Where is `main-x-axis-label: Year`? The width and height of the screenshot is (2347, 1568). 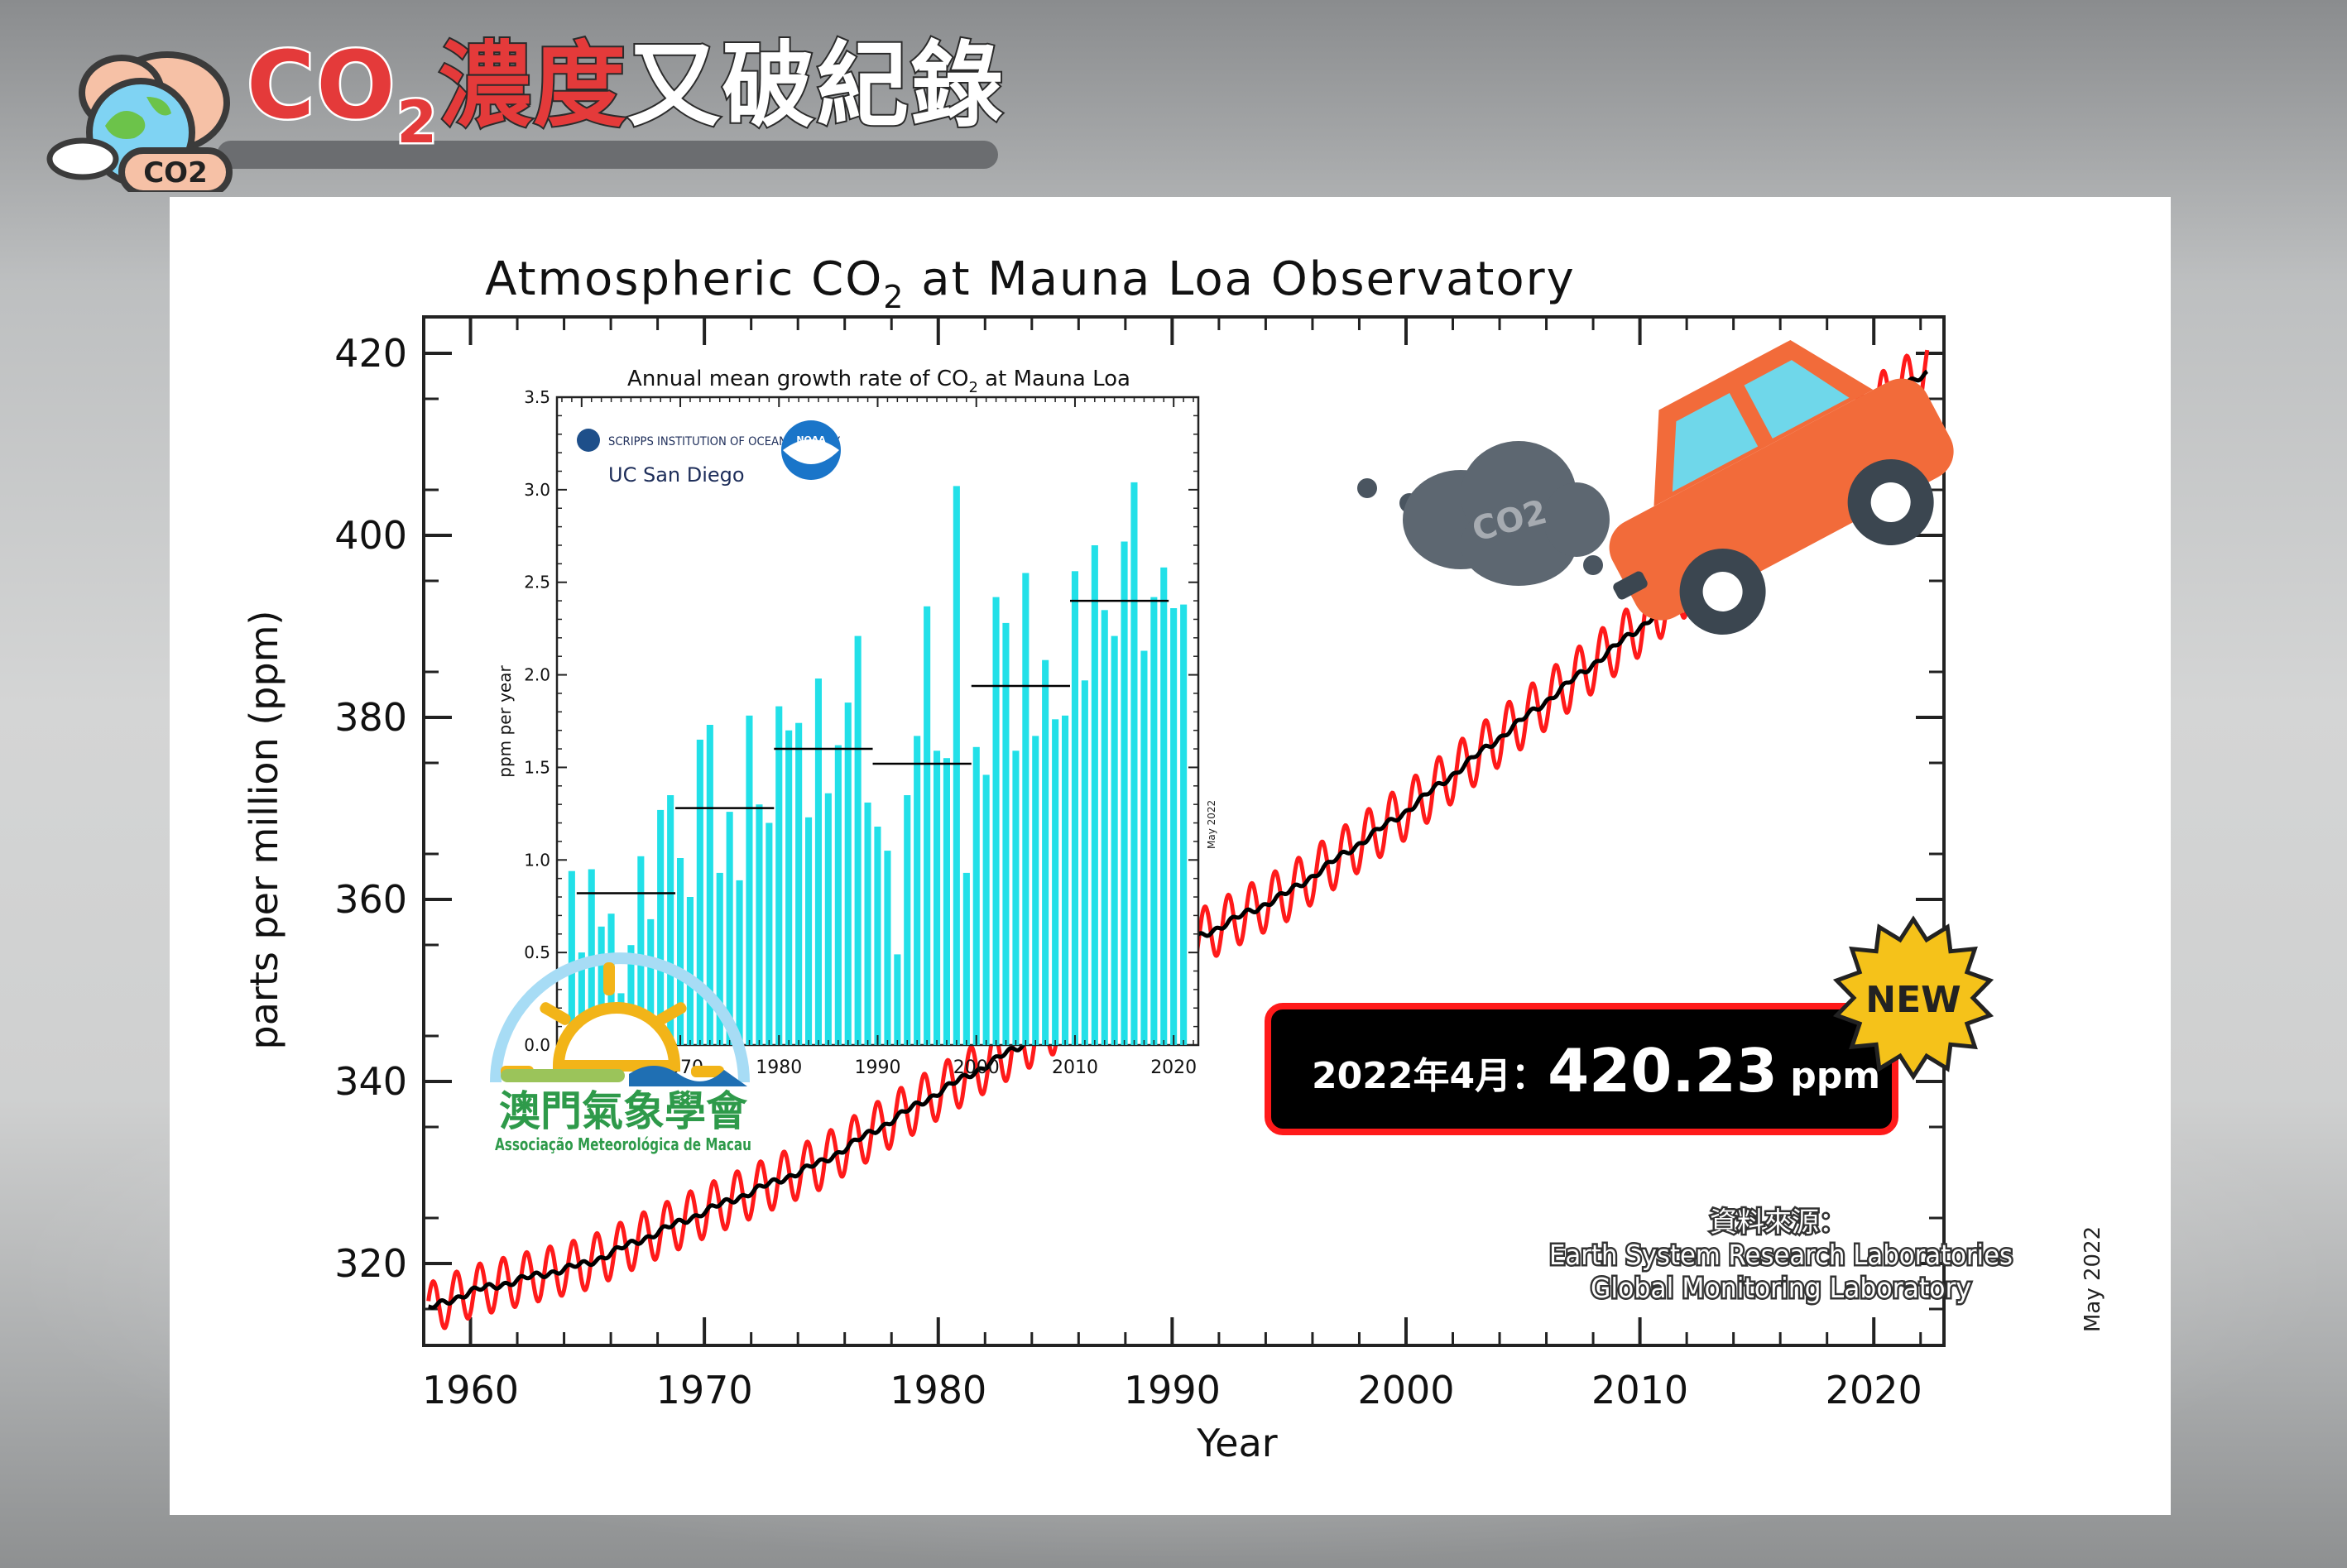 main-x-axis-label: Year is located at coordinates (1236, 1443).